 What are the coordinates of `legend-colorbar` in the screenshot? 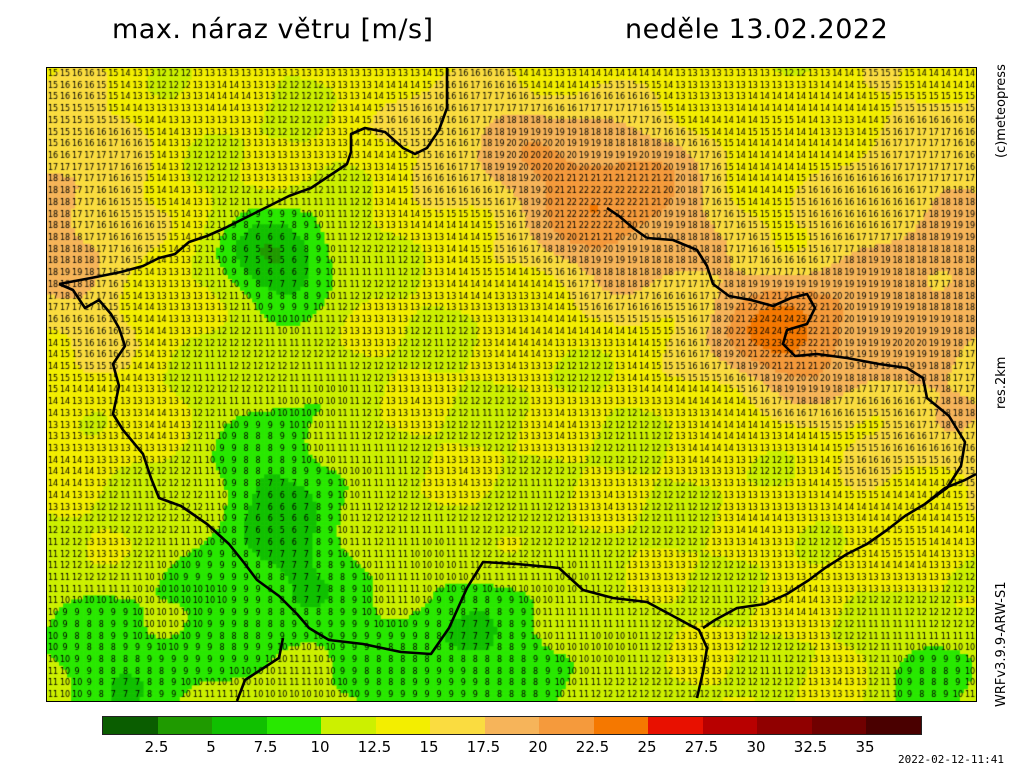 It's located at (512, 725).